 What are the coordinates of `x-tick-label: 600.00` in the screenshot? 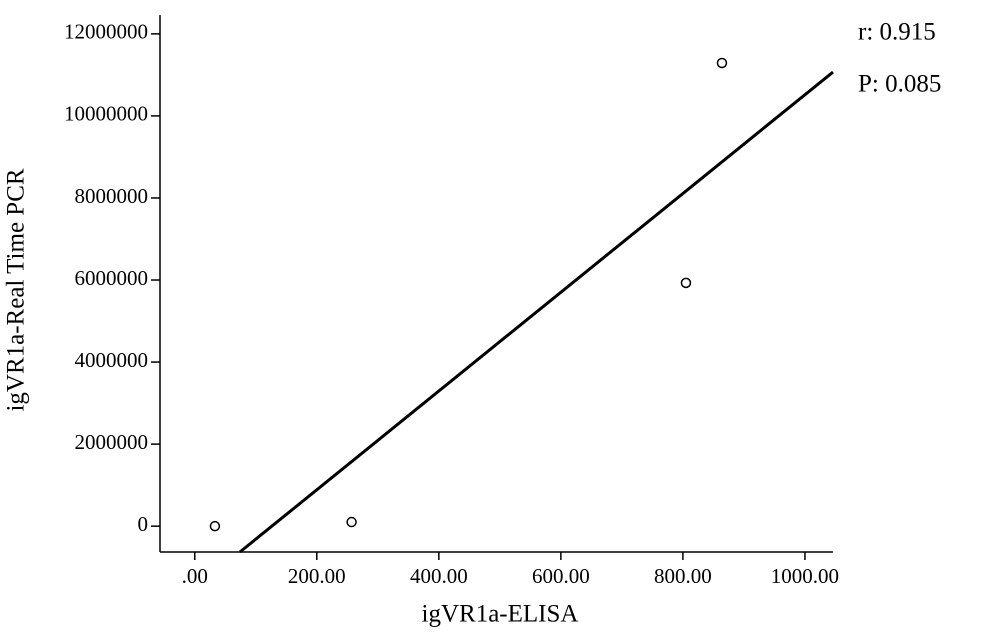 It's located at (561, 576).